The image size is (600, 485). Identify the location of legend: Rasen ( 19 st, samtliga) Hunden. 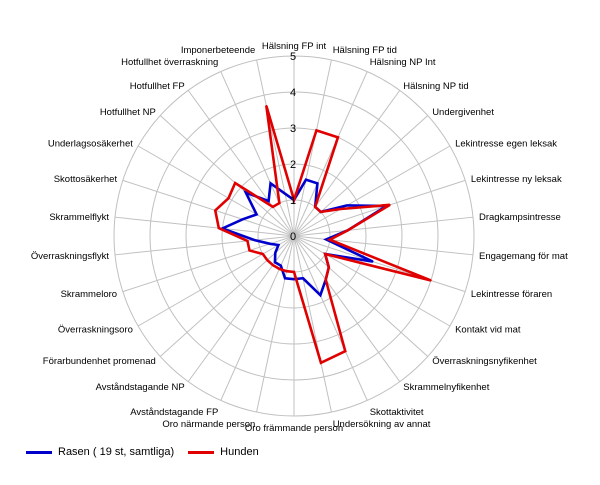
(149, 452).